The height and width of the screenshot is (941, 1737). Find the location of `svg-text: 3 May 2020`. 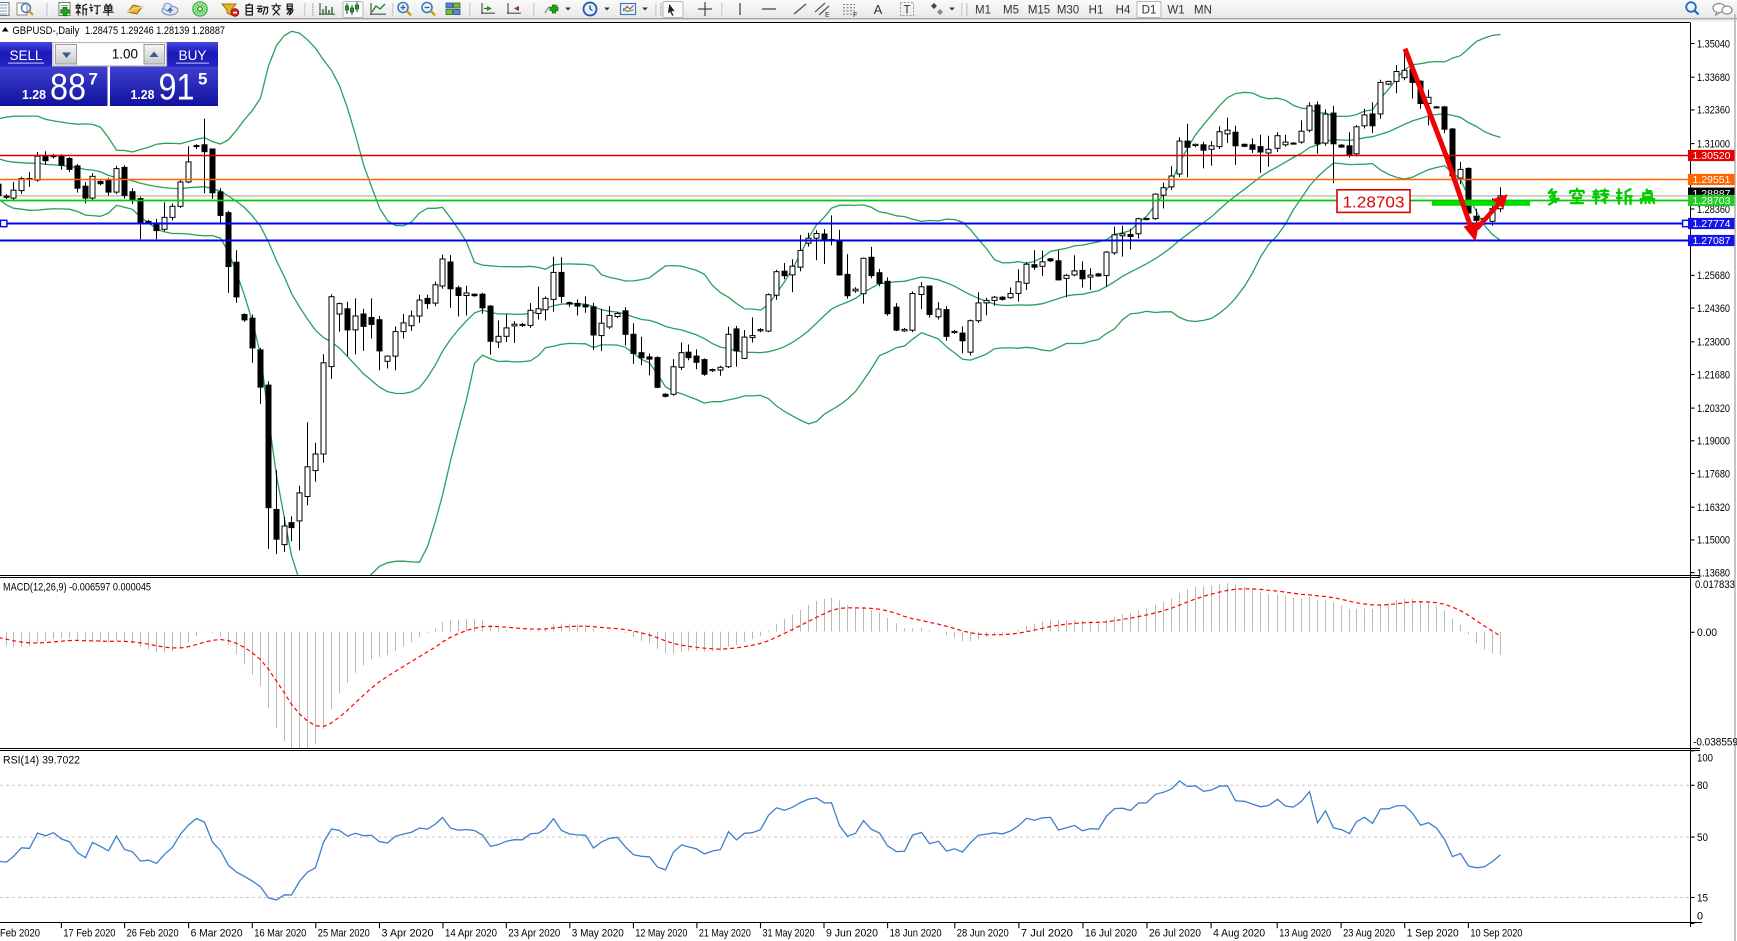

svg-text: 3 May 2020 is located at coordinates (598, 934).